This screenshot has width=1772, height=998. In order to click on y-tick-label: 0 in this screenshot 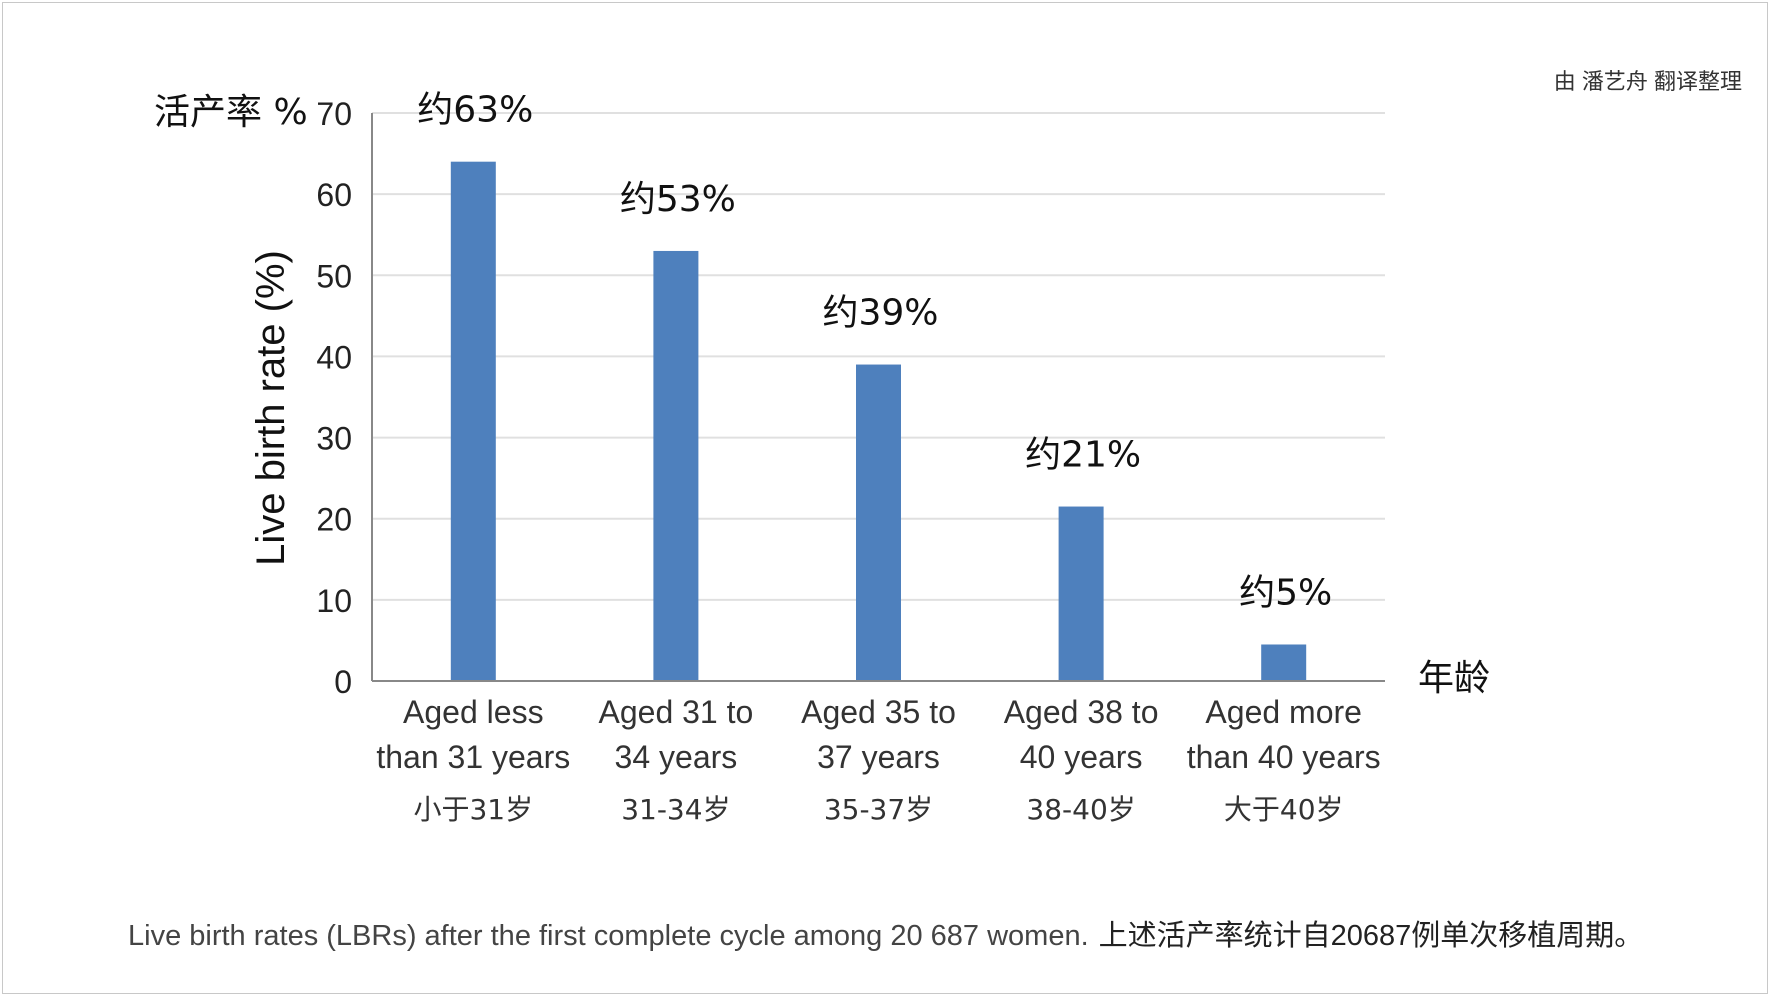, I will do `click(343, 682)`.